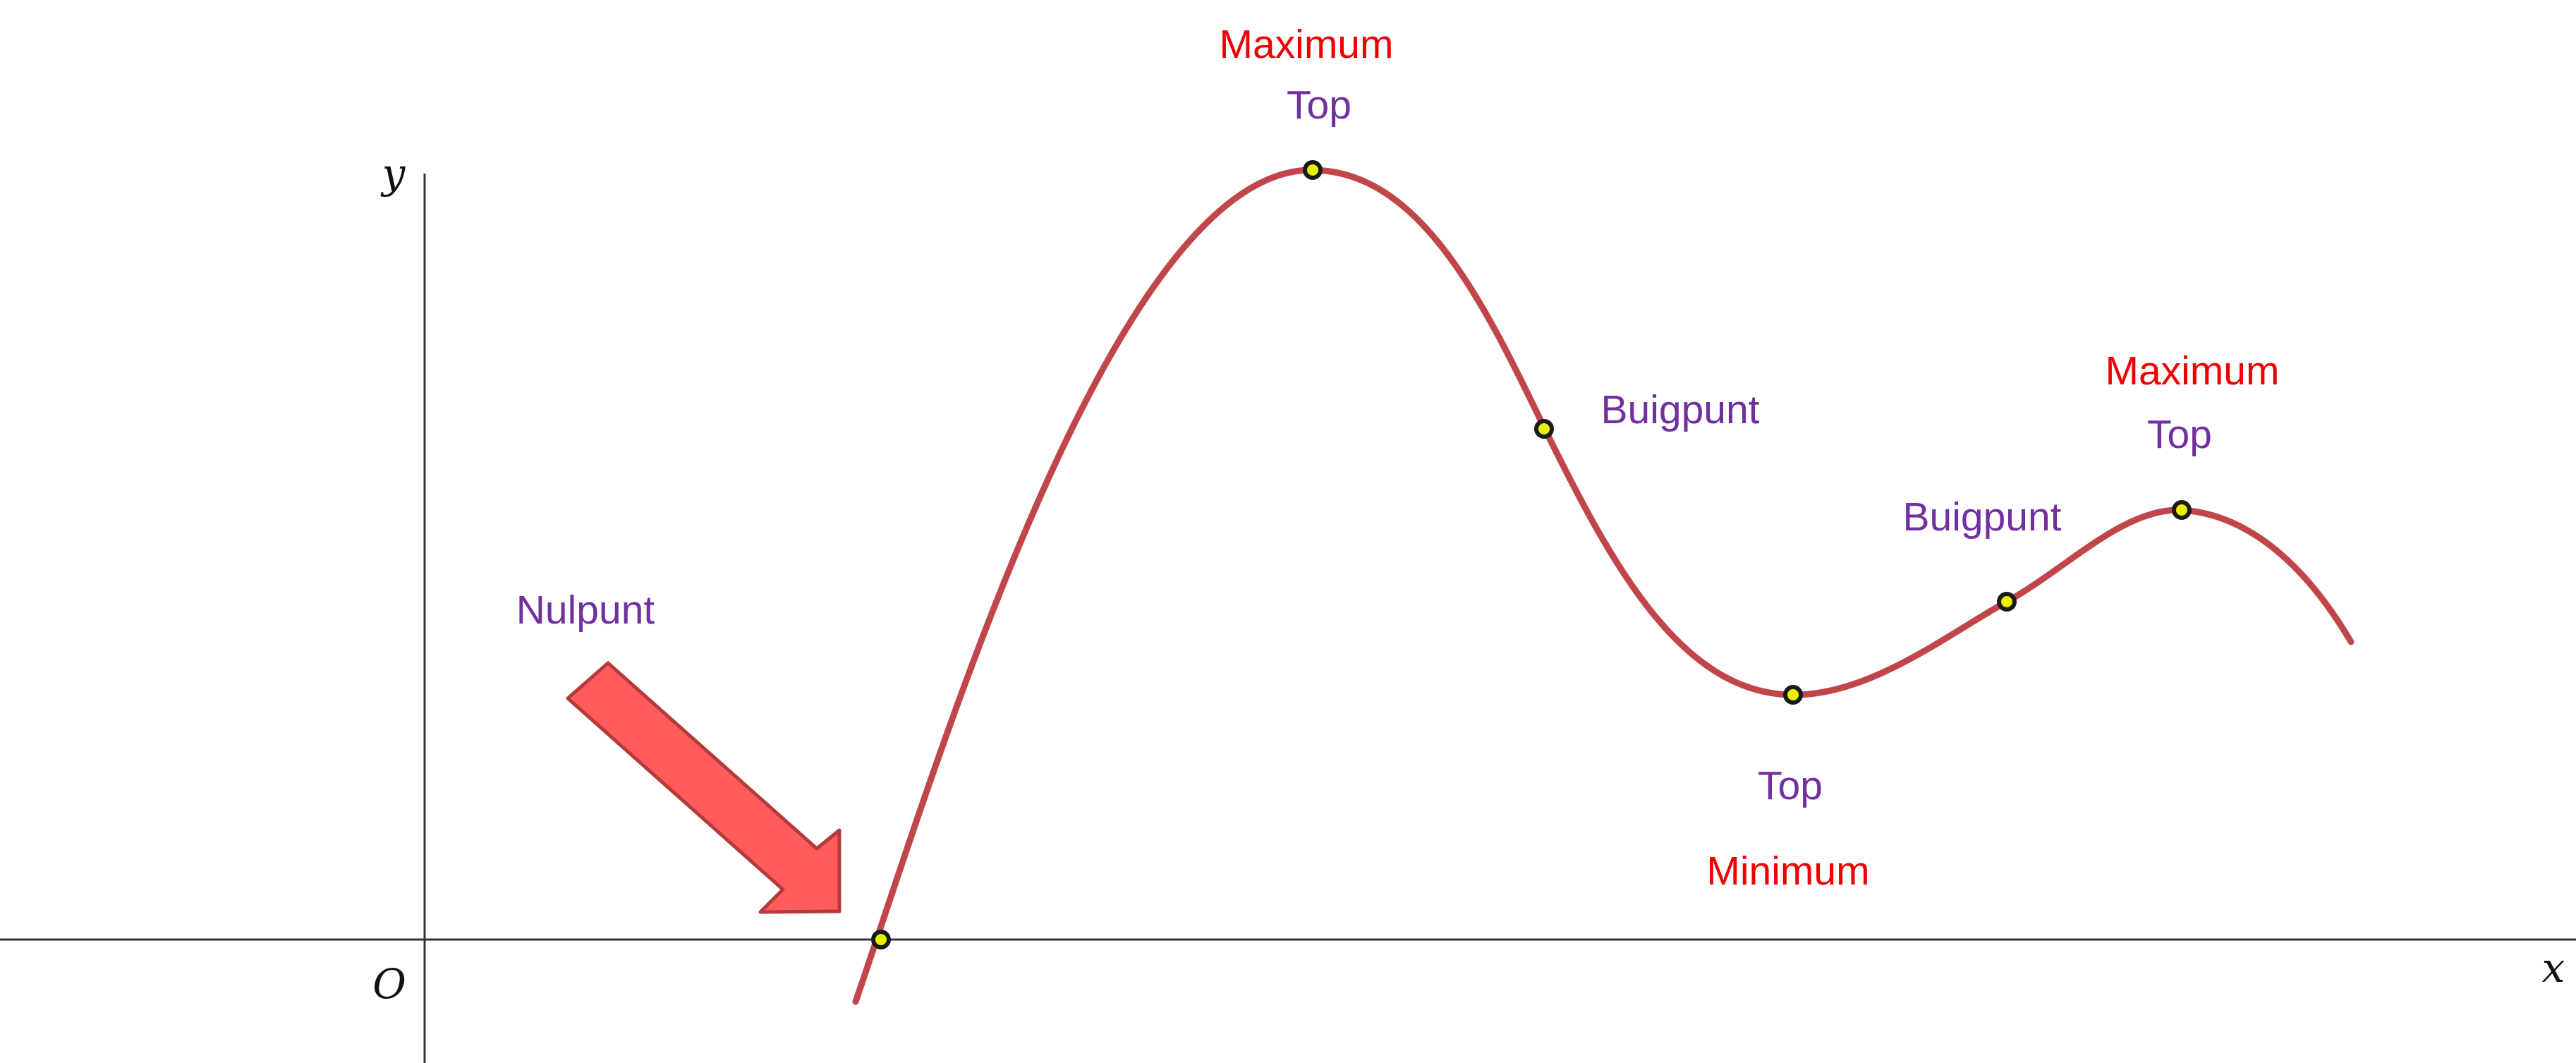  Describe the element at coordinates (704, 788) in the screenshot. I see `arrow-icon` at that location.